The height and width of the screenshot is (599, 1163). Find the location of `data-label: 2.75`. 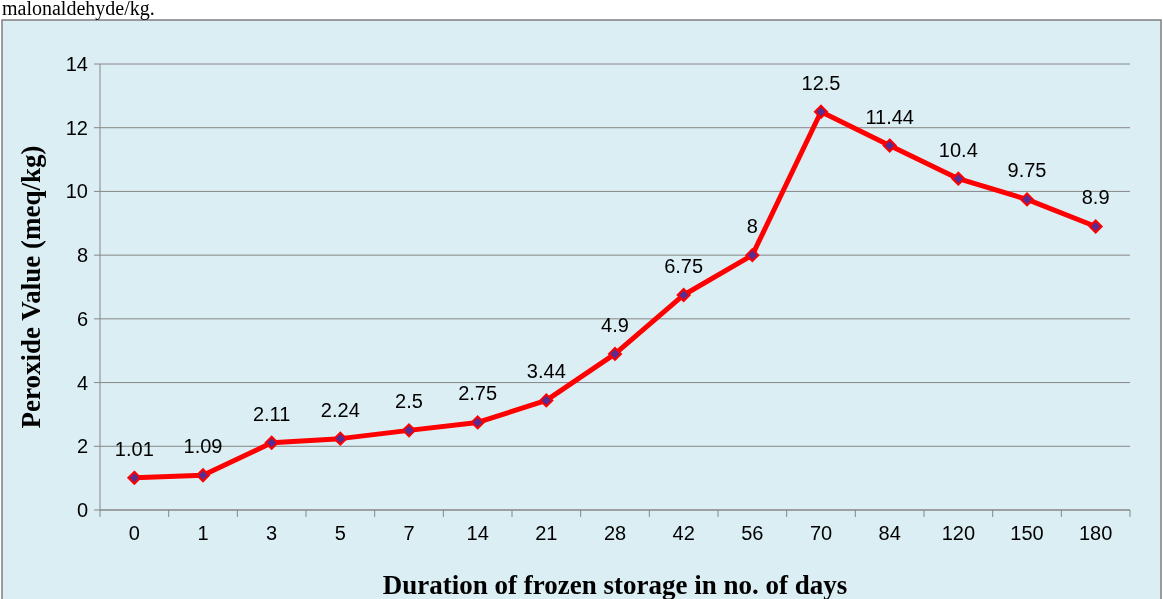

data-label: 2.75 is located at coordinates (478, 393).